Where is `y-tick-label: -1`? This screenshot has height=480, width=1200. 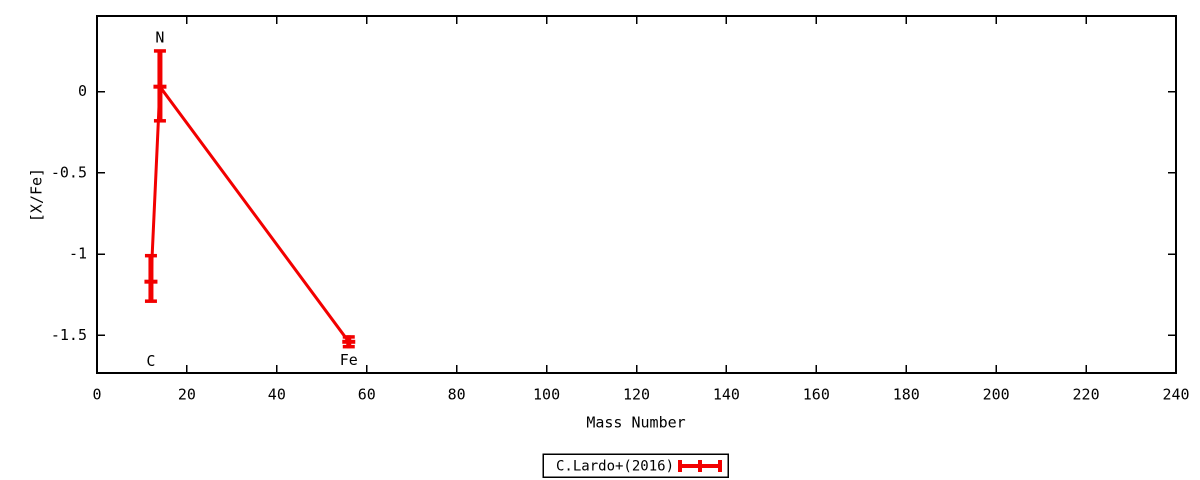
y-tick-label: -1 is located at coordinates (78, 254).